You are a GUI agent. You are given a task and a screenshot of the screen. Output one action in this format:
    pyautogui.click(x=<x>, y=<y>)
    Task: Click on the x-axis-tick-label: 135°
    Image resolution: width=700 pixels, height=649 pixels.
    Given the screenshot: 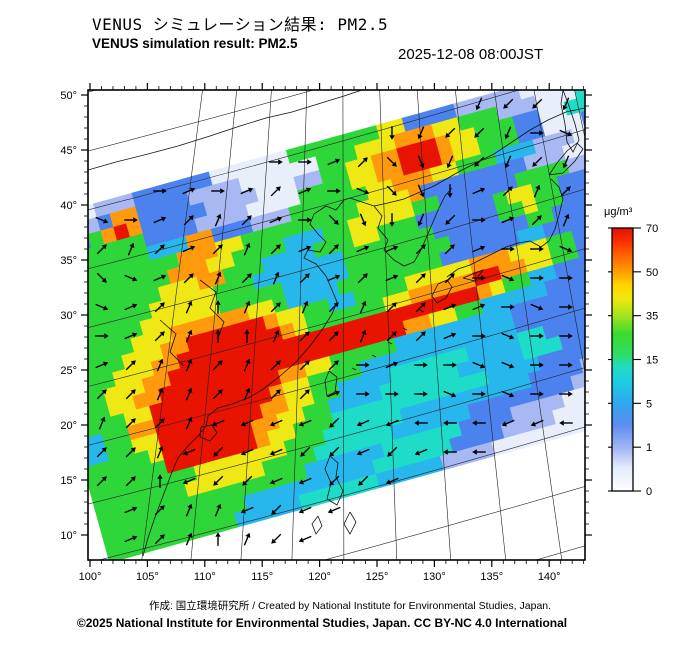 What is the action you would take?
    pyautogui.click(x=491, y=577)
    